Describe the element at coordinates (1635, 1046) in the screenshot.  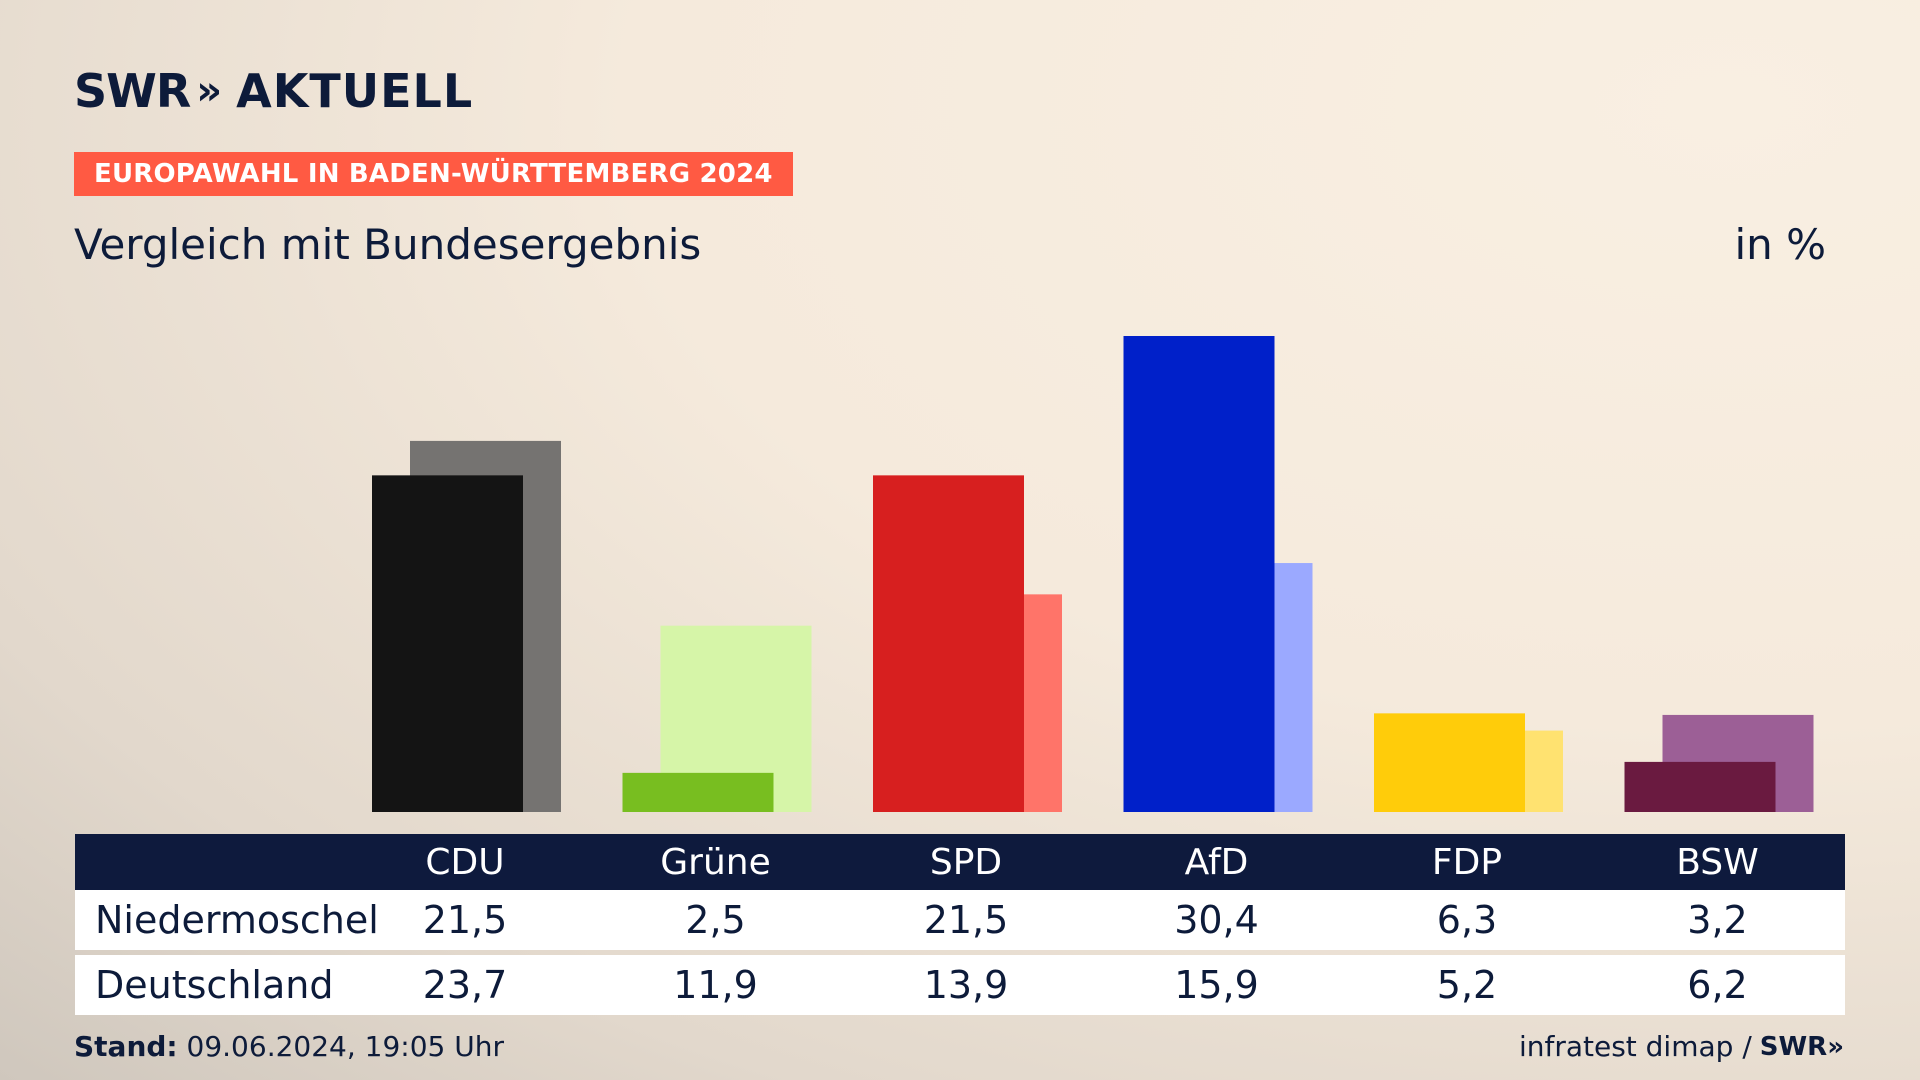
I see `source-text: infratest dimap /` at that location.